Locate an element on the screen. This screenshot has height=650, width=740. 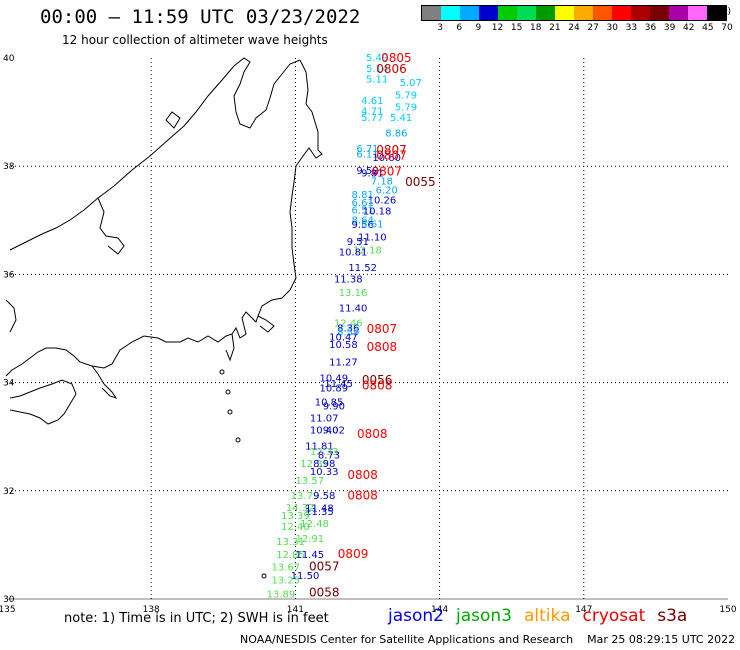
lon-tick-label: 135 is located at coordinates (8, 610).